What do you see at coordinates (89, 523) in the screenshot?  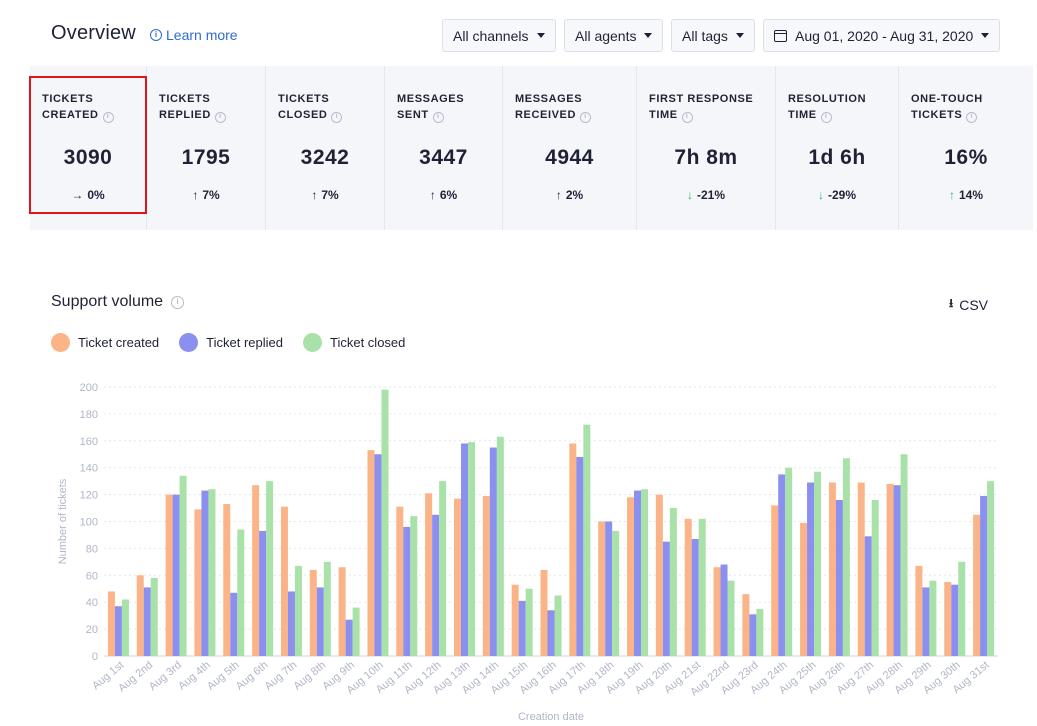 I see `y-tick-label: 100` at bounding box center [89, 523].